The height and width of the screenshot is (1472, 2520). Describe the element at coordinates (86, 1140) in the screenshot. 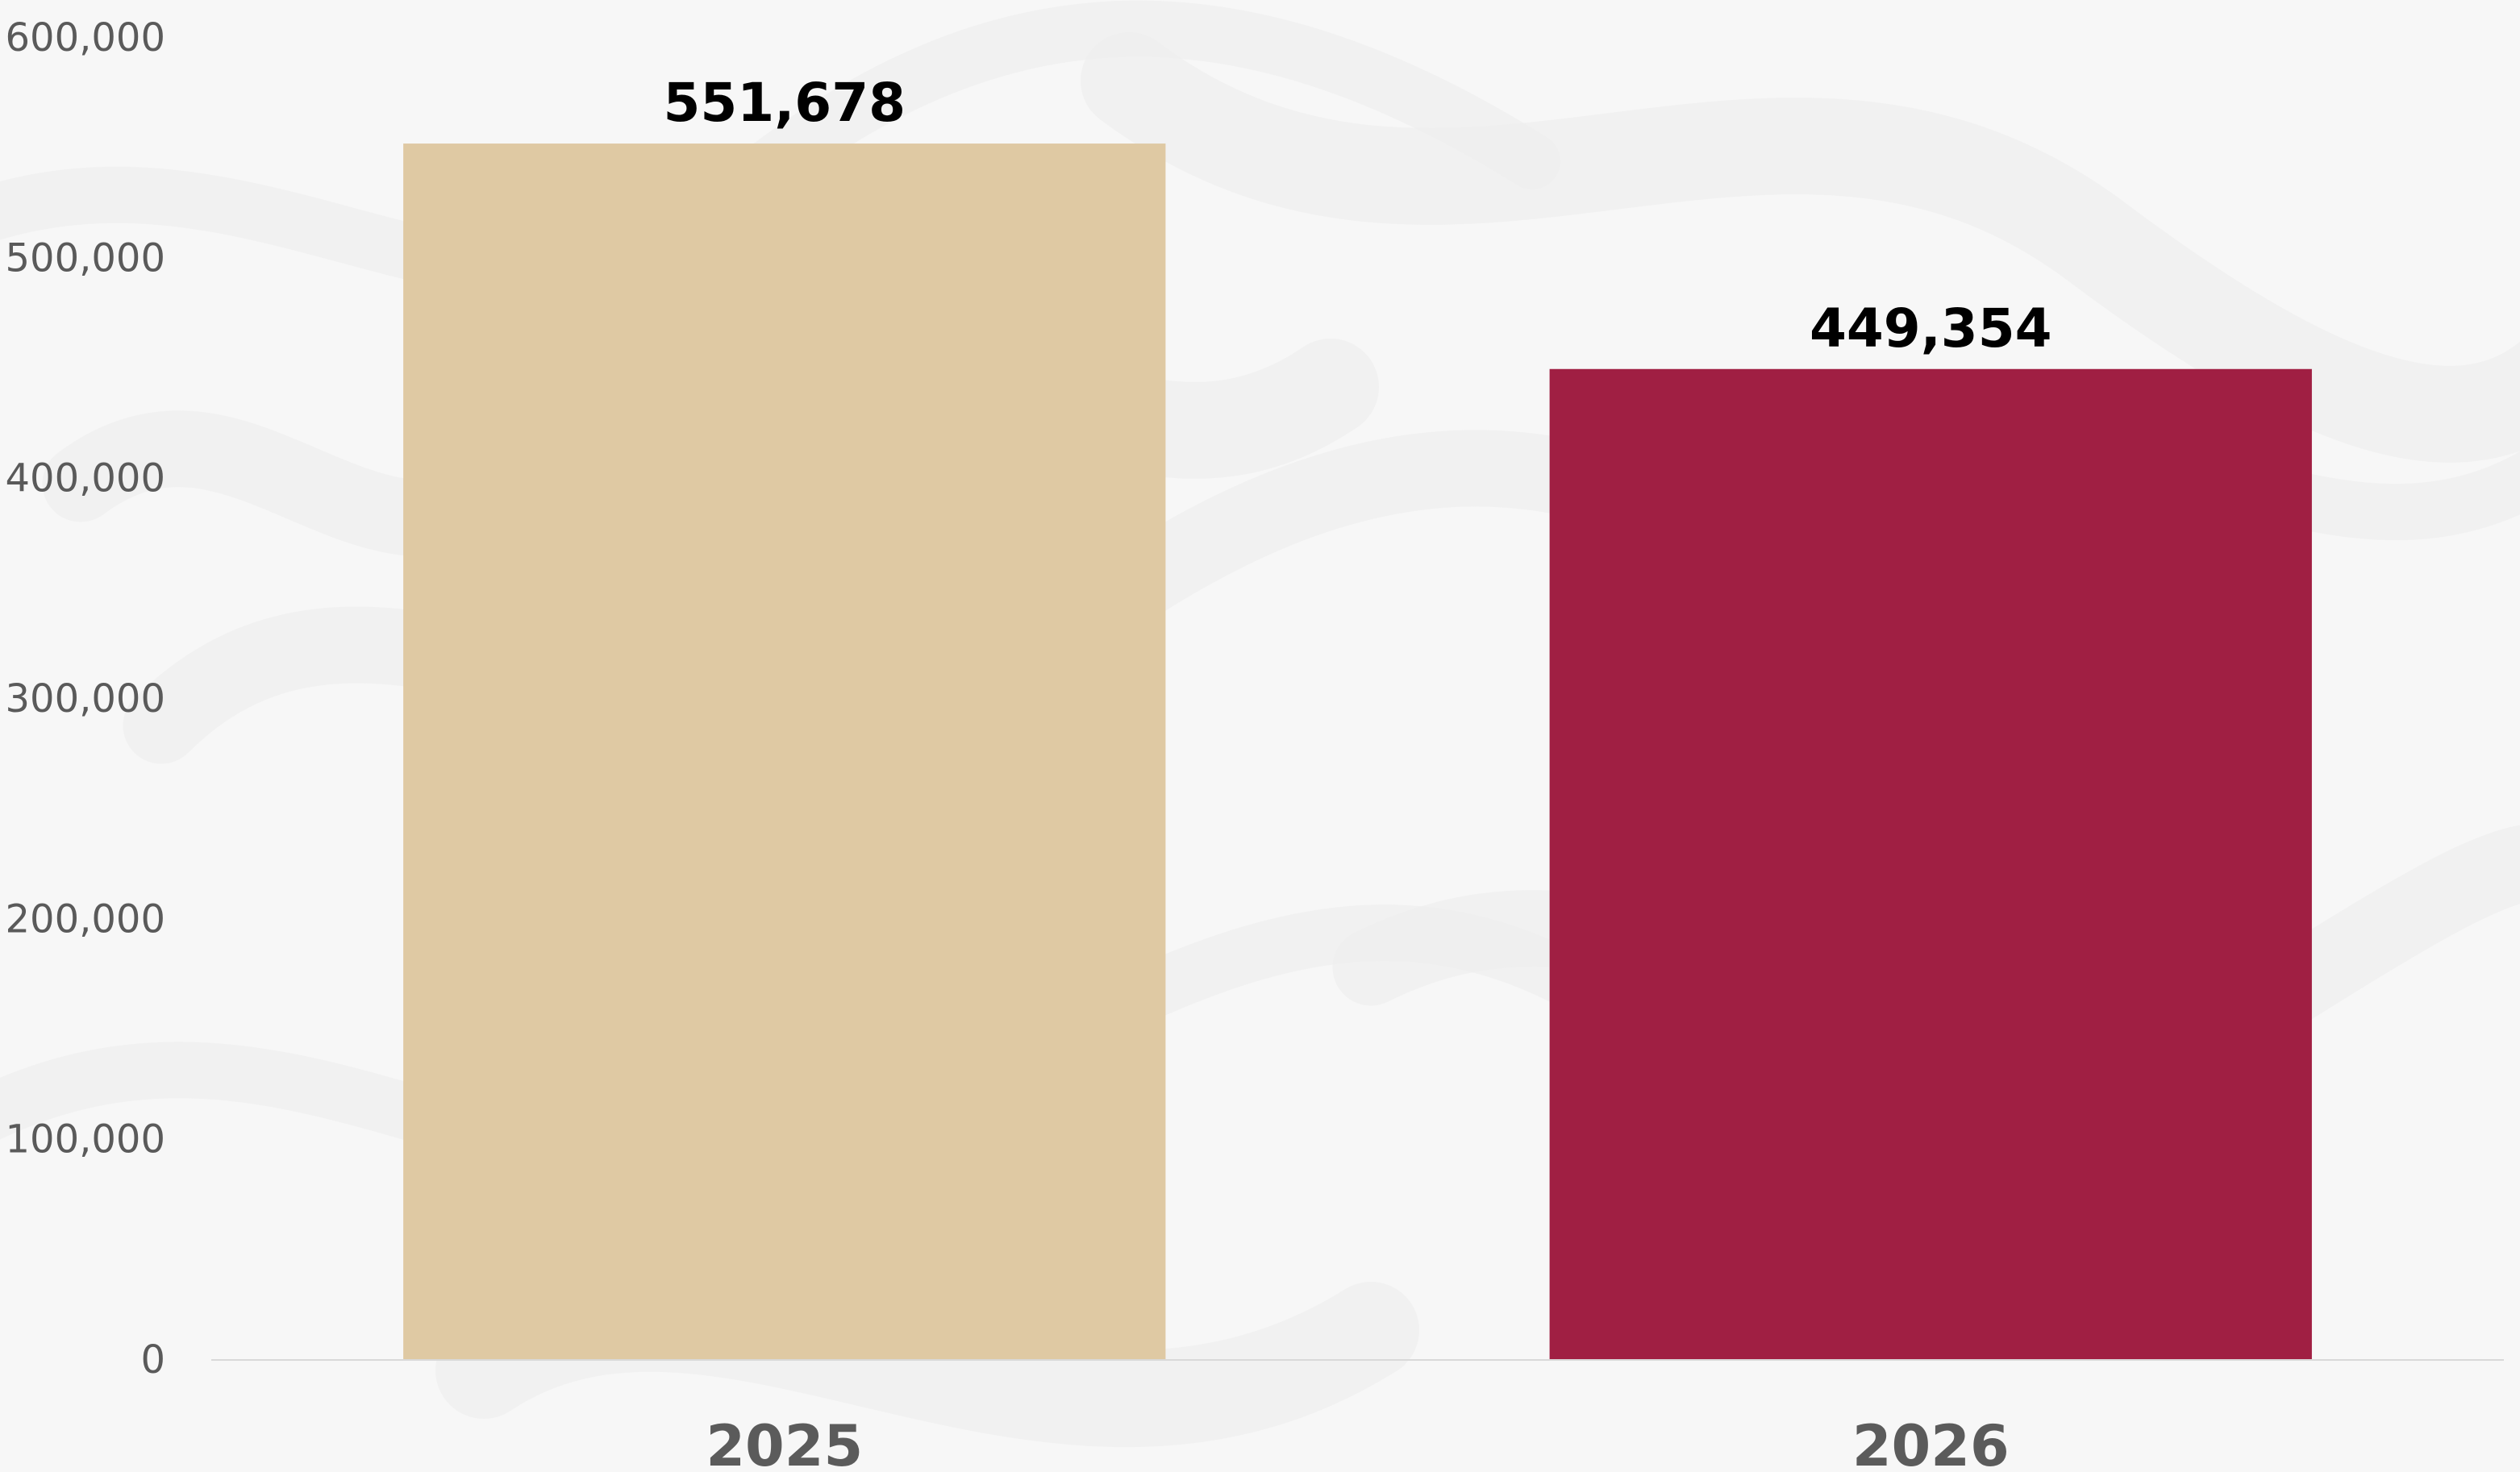

I see `y-tick-label: 100,000` at that location.